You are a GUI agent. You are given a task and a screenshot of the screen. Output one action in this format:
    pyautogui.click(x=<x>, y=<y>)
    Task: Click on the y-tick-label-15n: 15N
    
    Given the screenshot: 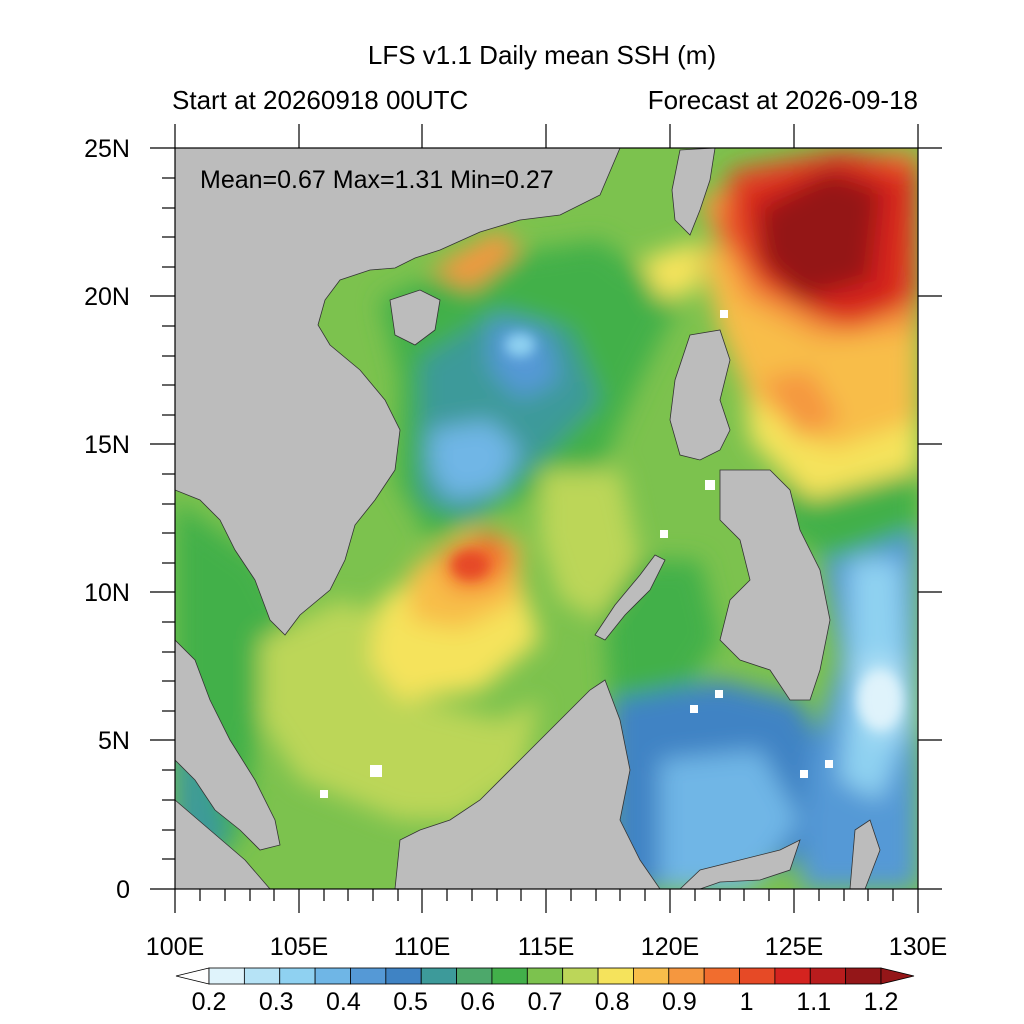 What is the action you would take?
    pyautogui.click(x=107, y=445)
    